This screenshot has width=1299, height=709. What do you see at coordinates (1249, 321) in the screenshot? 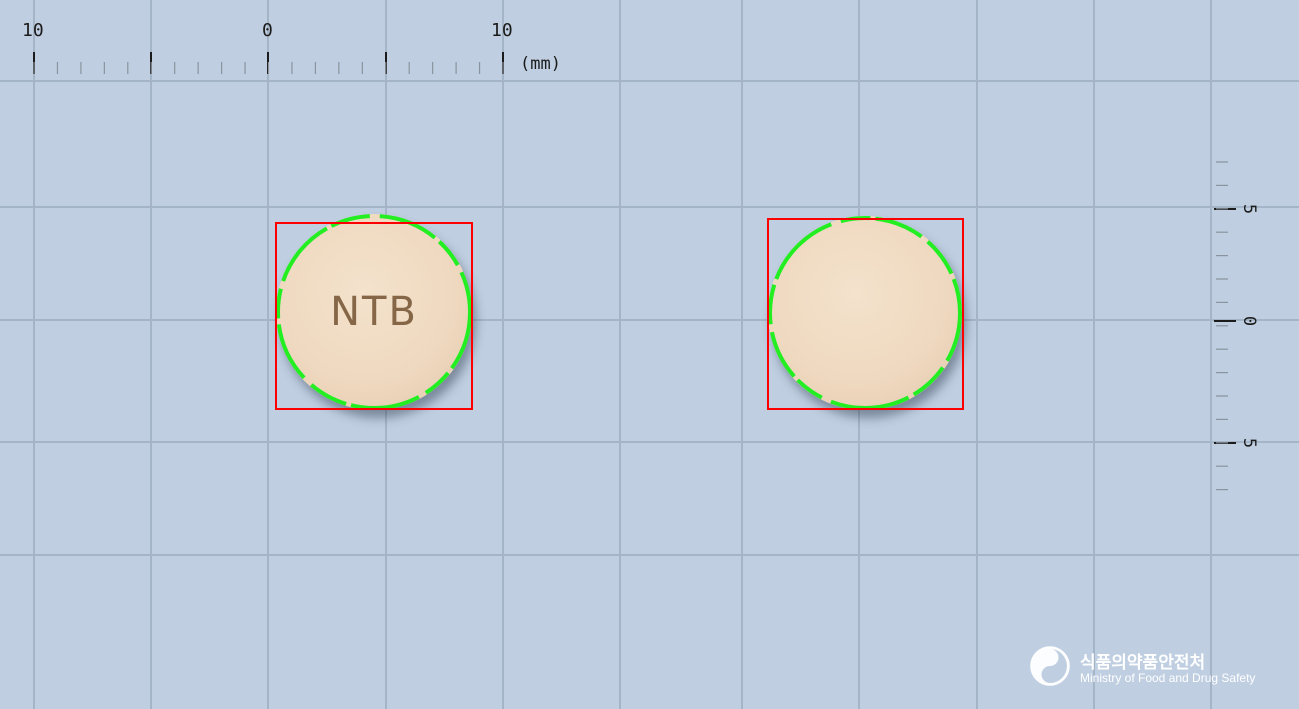
I see `right-ruler-label-zero: 0` at bounding box center [1249, 321].